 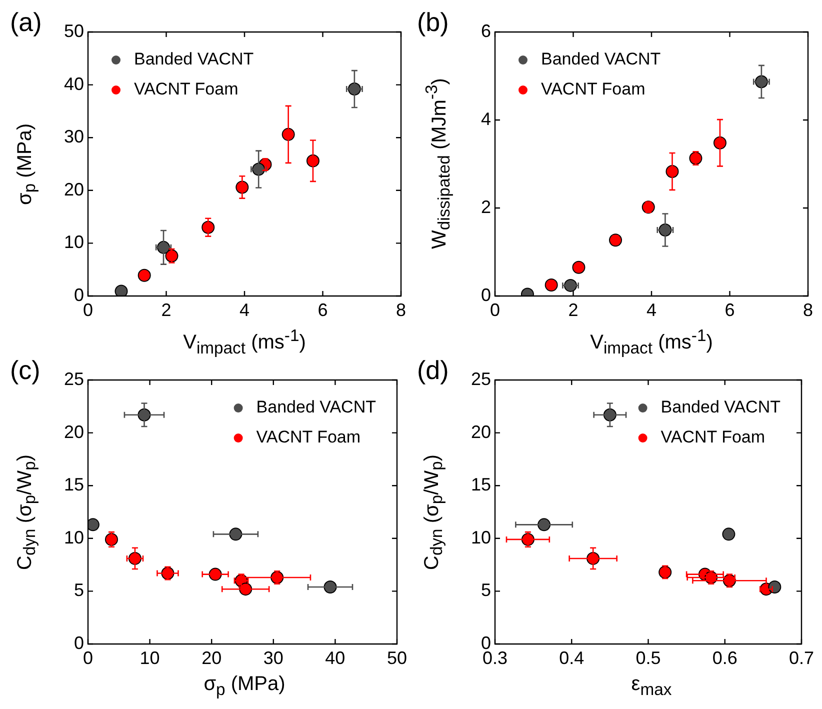 What do you see at coordinates (571, 658) in the screenshot?
I see `x-tick-label: 0.4` at bounding box center [571, 658].